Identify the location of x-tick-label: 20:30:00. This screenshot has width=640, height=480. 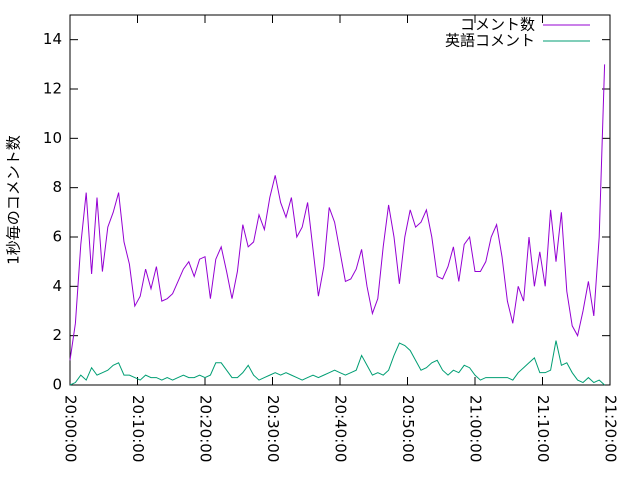
(273, 428).